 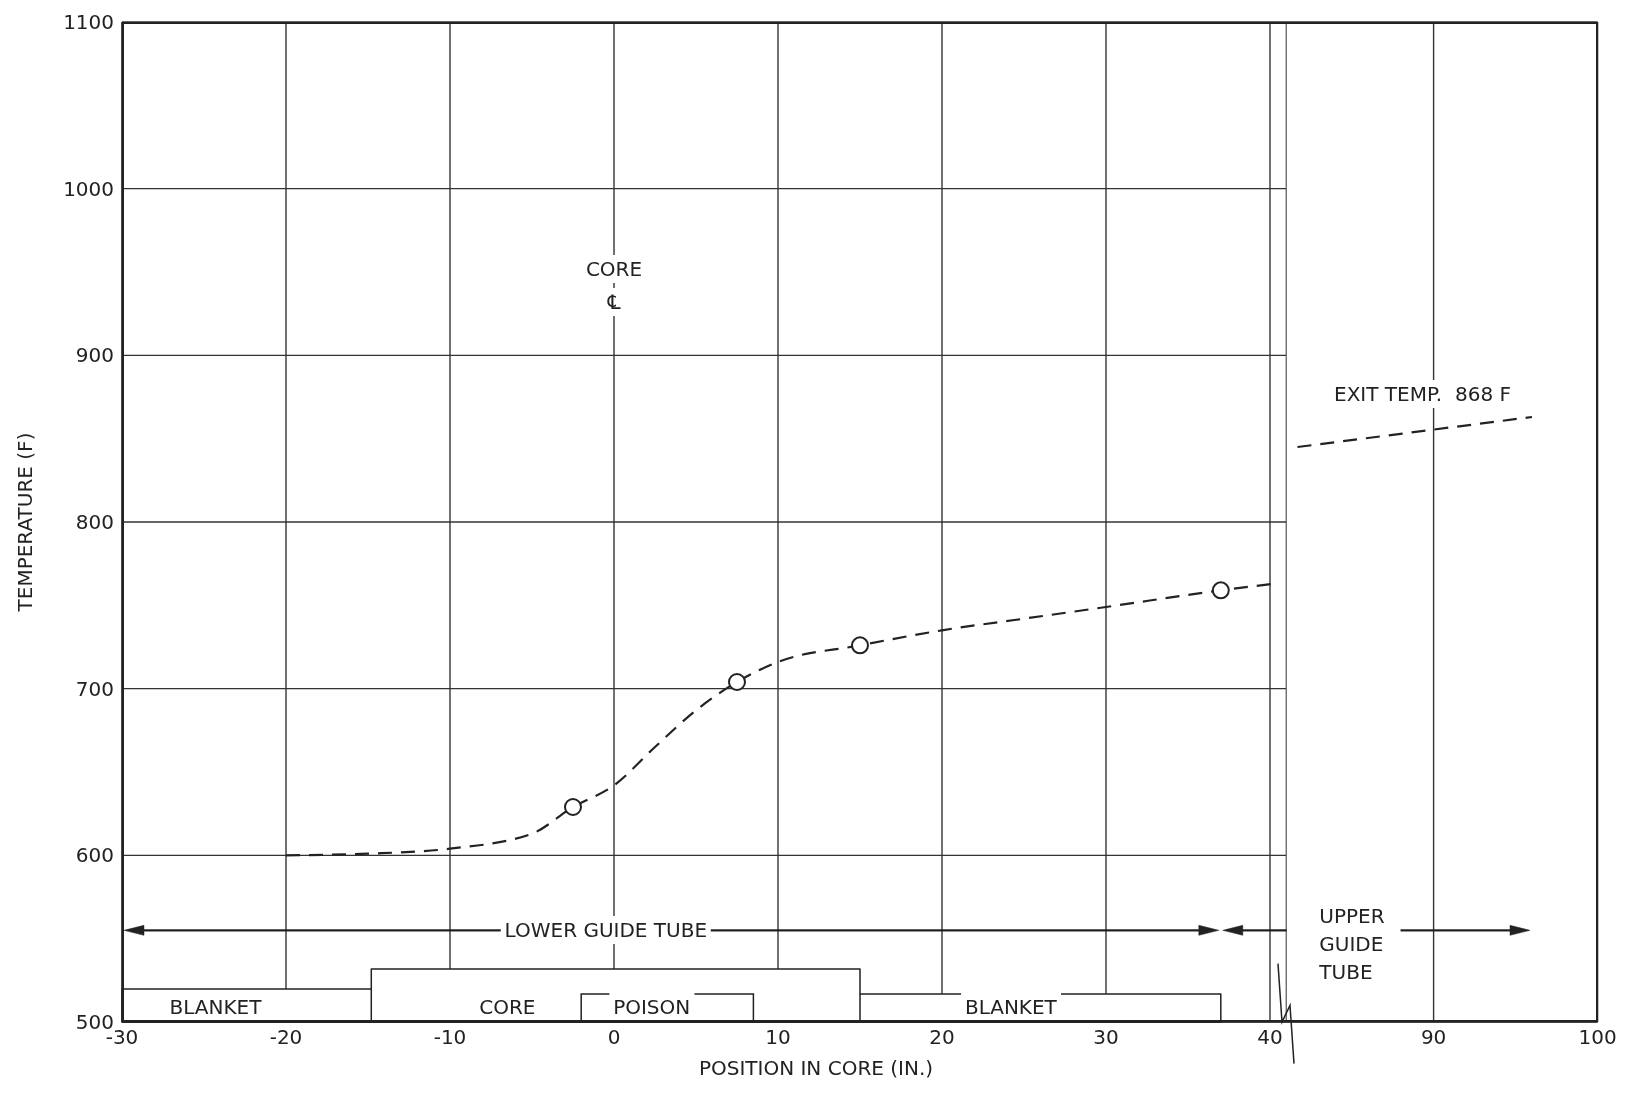 What do you see at coordinates (1598, 1037) in the screenshot?
I see `x-tick-label: 100` at bounding box center [1598, 1037].